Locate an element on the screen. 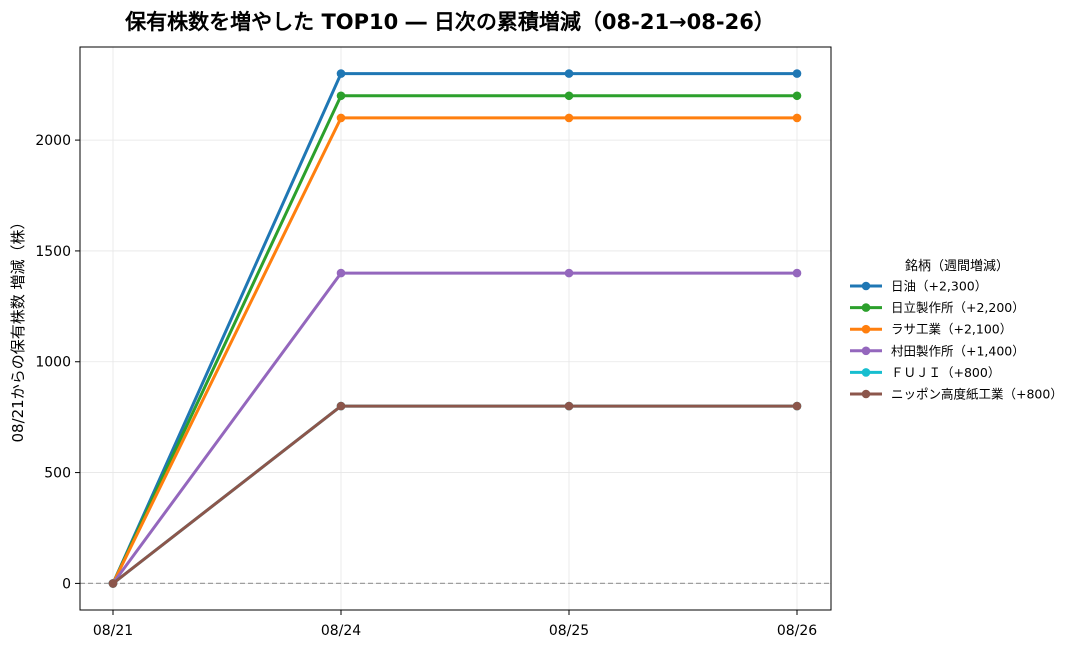  x-tick-label: 08/25 is located at coordinates (569, 631).